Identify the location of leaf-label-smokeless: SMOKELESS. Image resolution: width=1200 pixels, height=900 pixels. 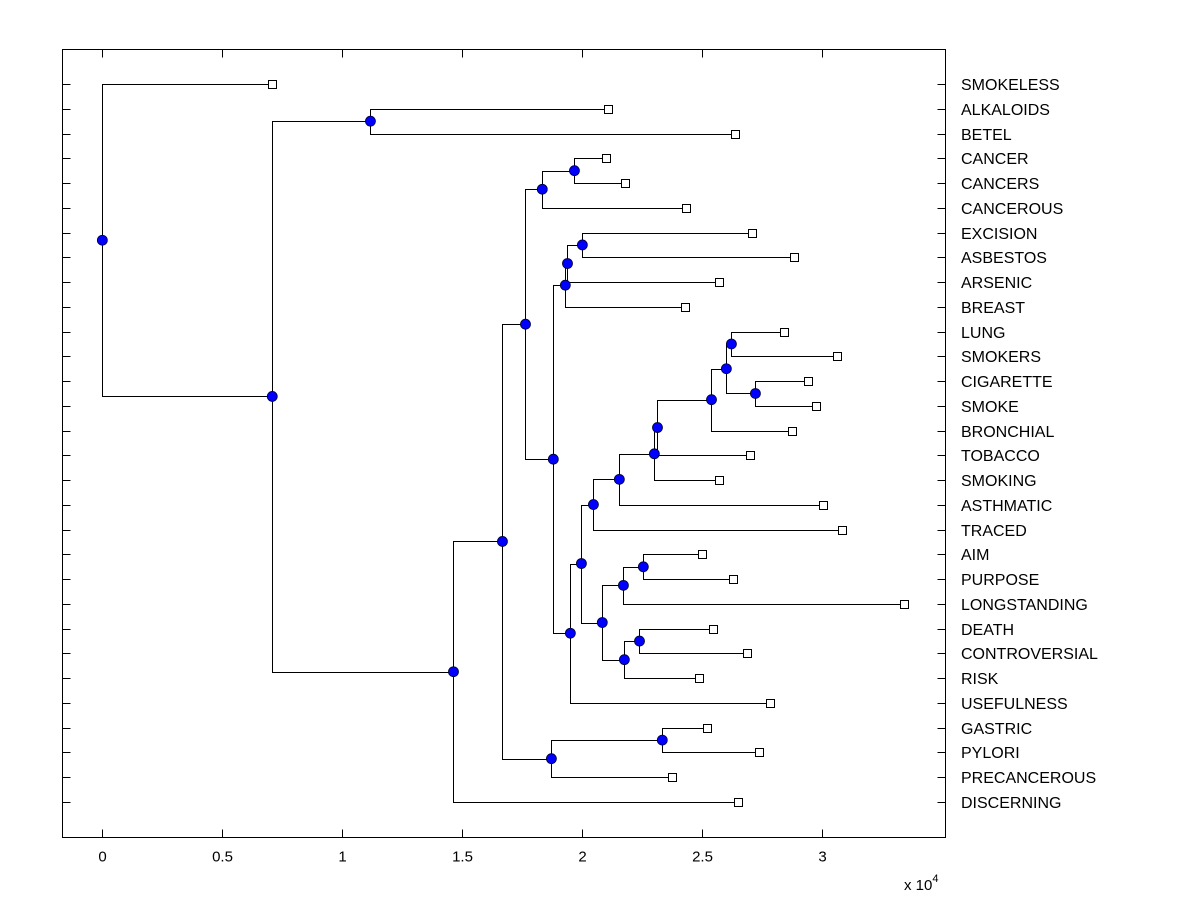
(1010, 85).